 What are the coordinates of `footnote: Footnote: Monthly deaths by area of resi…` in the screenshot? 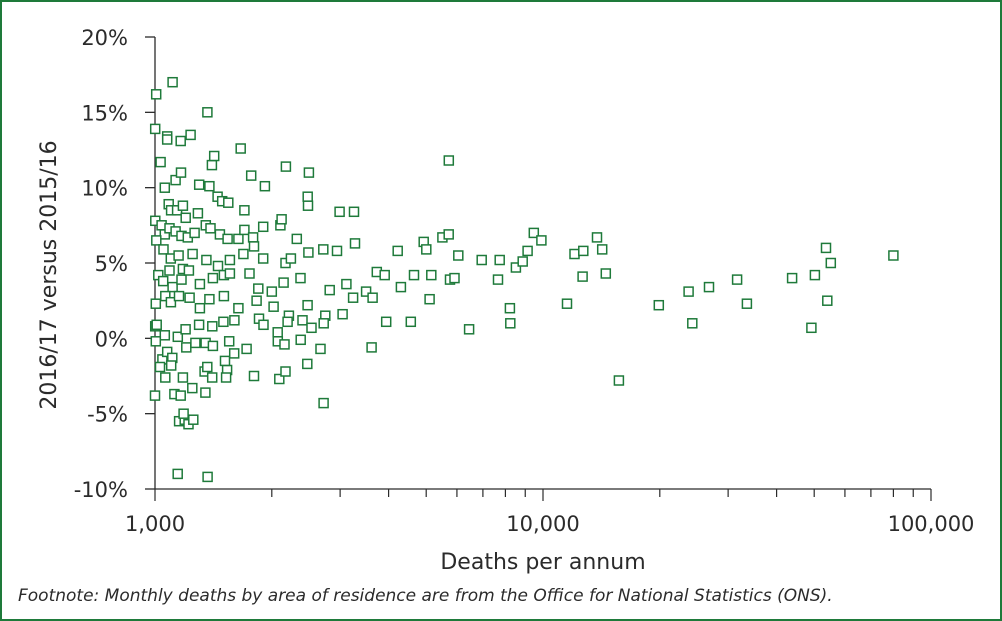 It's located at (425, 596).